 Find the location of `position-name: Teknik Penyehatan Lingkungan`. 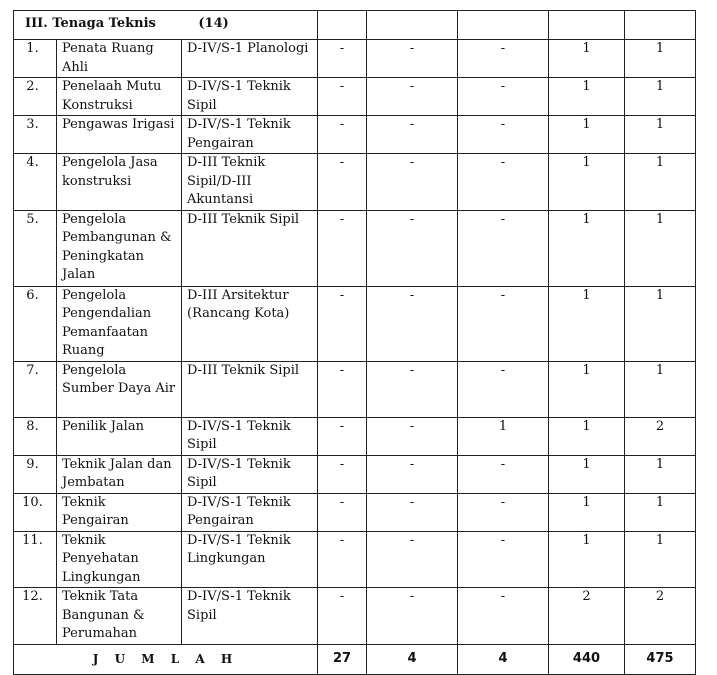

position-name: Teknik Penyehatan Lingkungan is located at coordinates (119, 559).